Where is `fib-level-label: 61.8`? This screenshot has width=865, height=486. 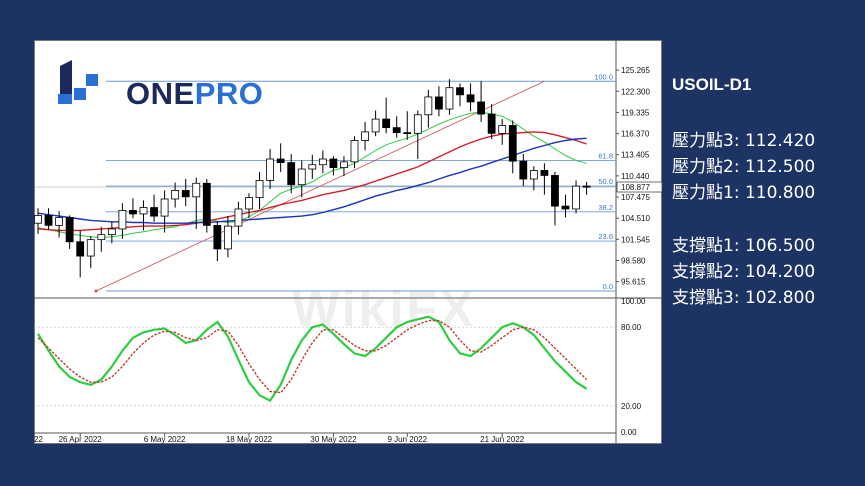
fib-level-label: 61.8 is located at coordinates (605, 155).